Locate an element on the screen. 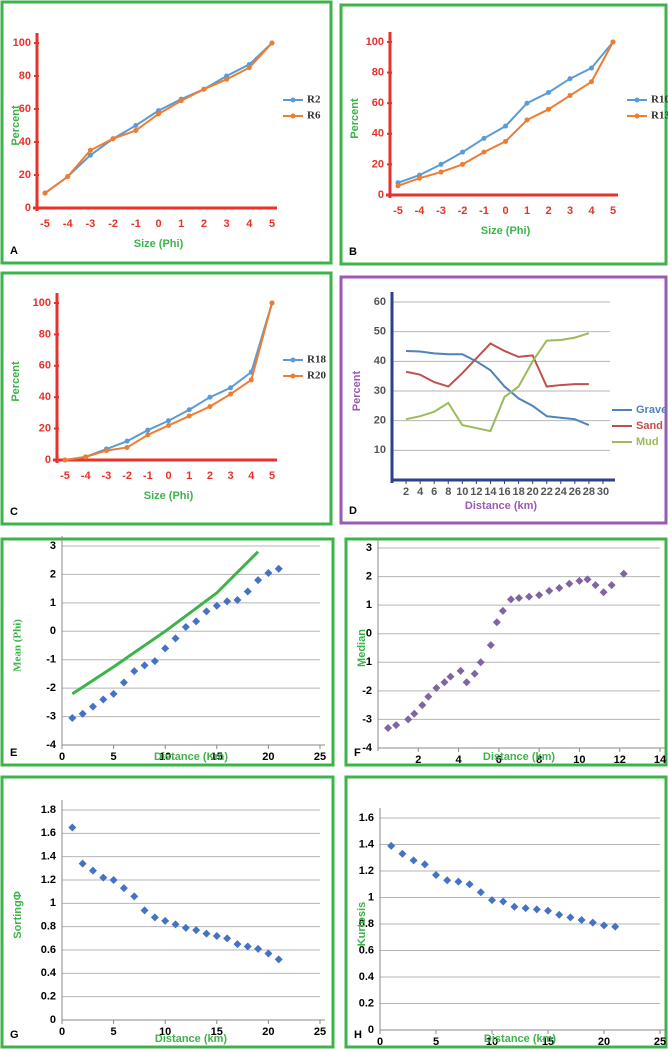  y-tick-label: -1 is located at coordinates (367, 662).